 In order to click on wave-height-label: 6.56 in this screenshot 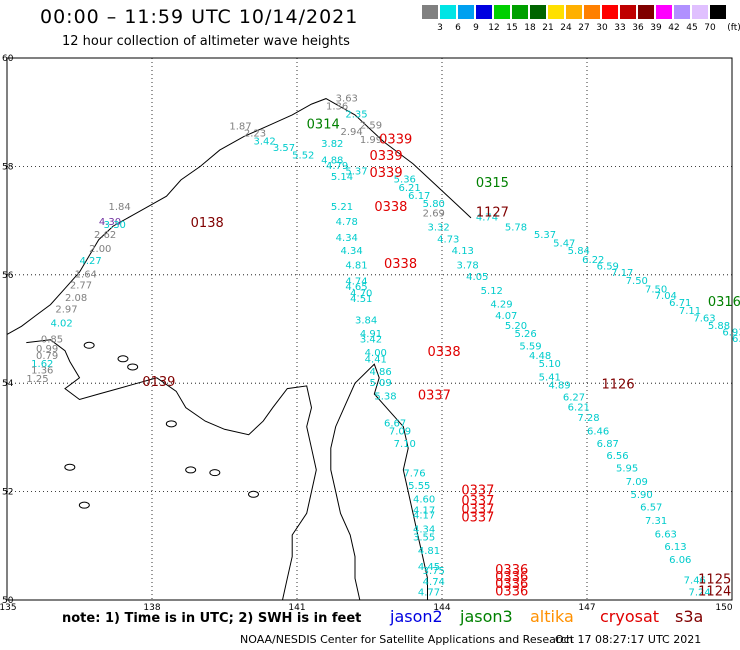, I will do `click(617, 456)`.